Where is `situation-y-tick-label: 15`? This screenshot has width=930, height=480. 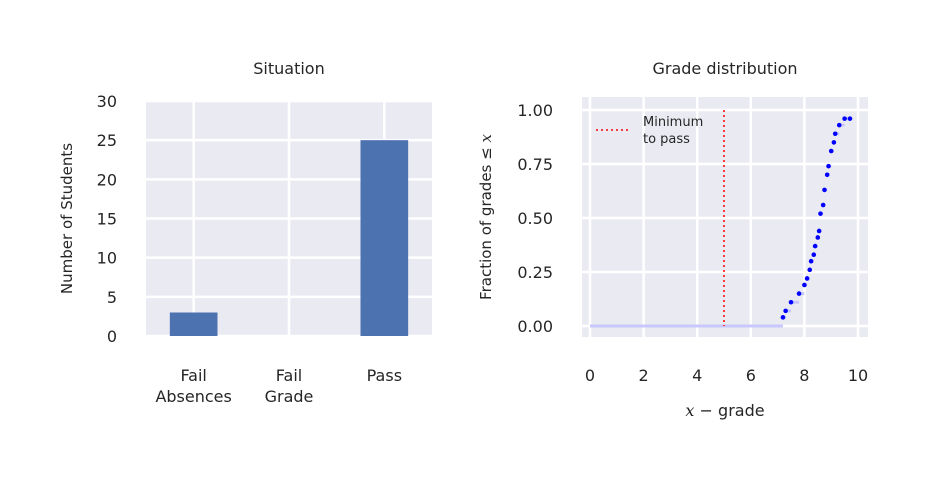 situation-y-tick-label: 15 is located at coordinates (107, 219).